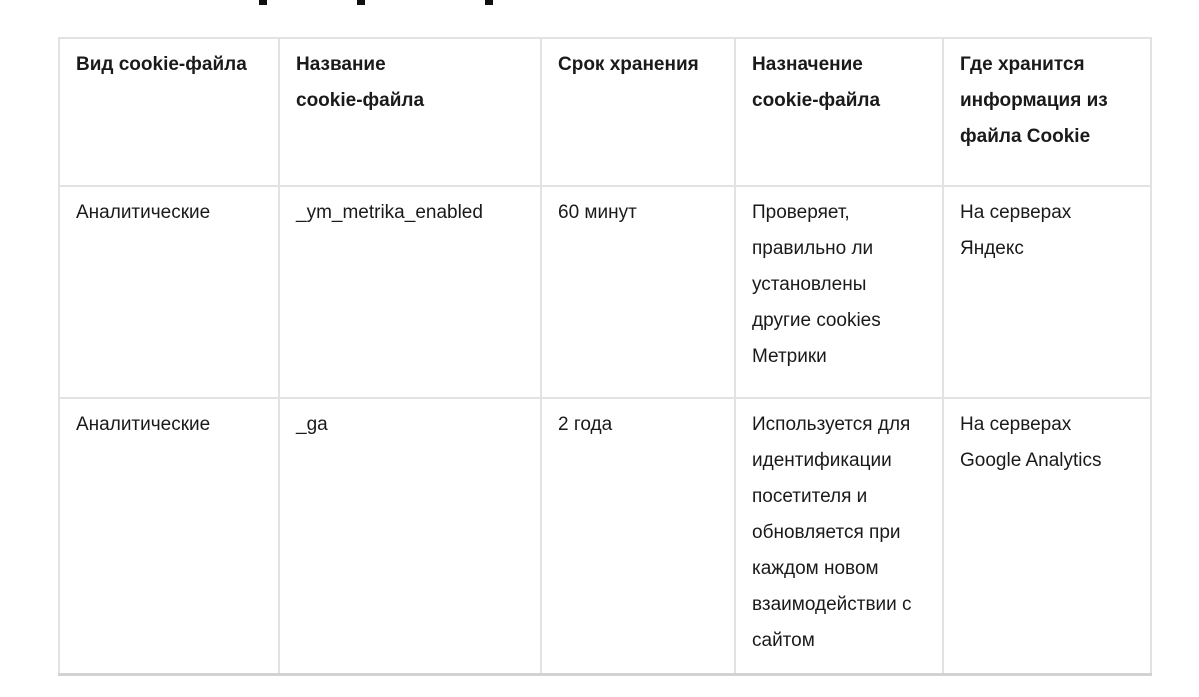 This screenshot has width=1199, height=697. I want to click on column-header-cookie-type: Вид cookie-файла, so click(169, 112).